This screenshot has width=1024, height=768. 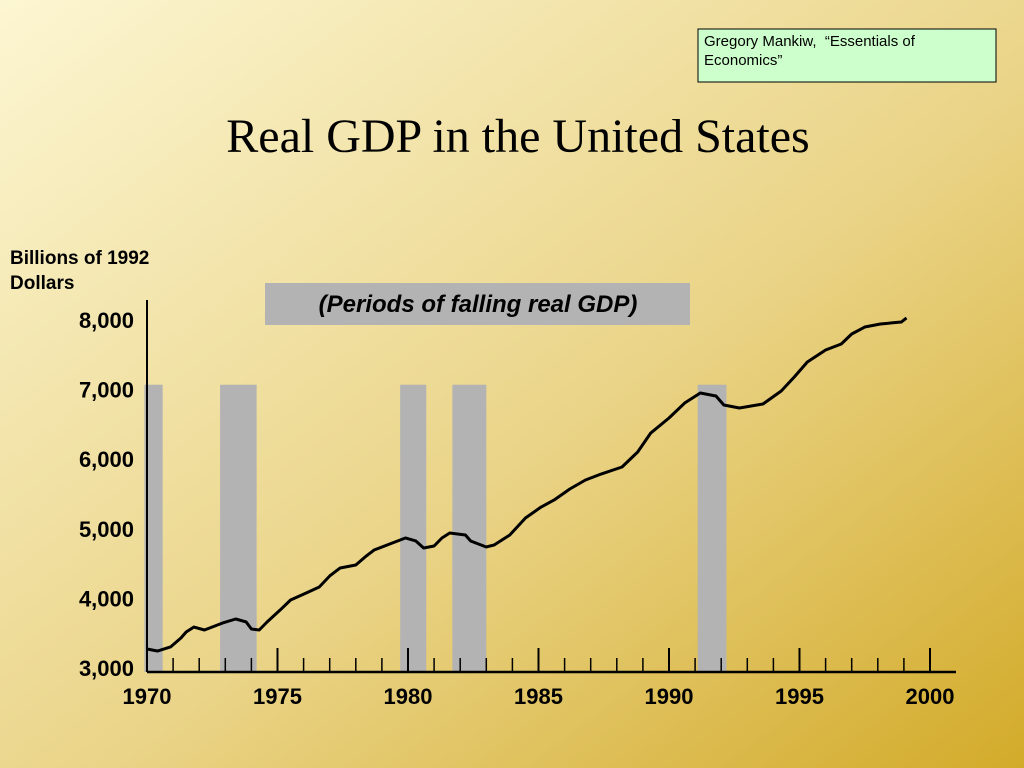 What do you see at coordinates (147, 696) in the screenshot?
I see `x-tick-label: 1970` at bounding box center [147, 696].